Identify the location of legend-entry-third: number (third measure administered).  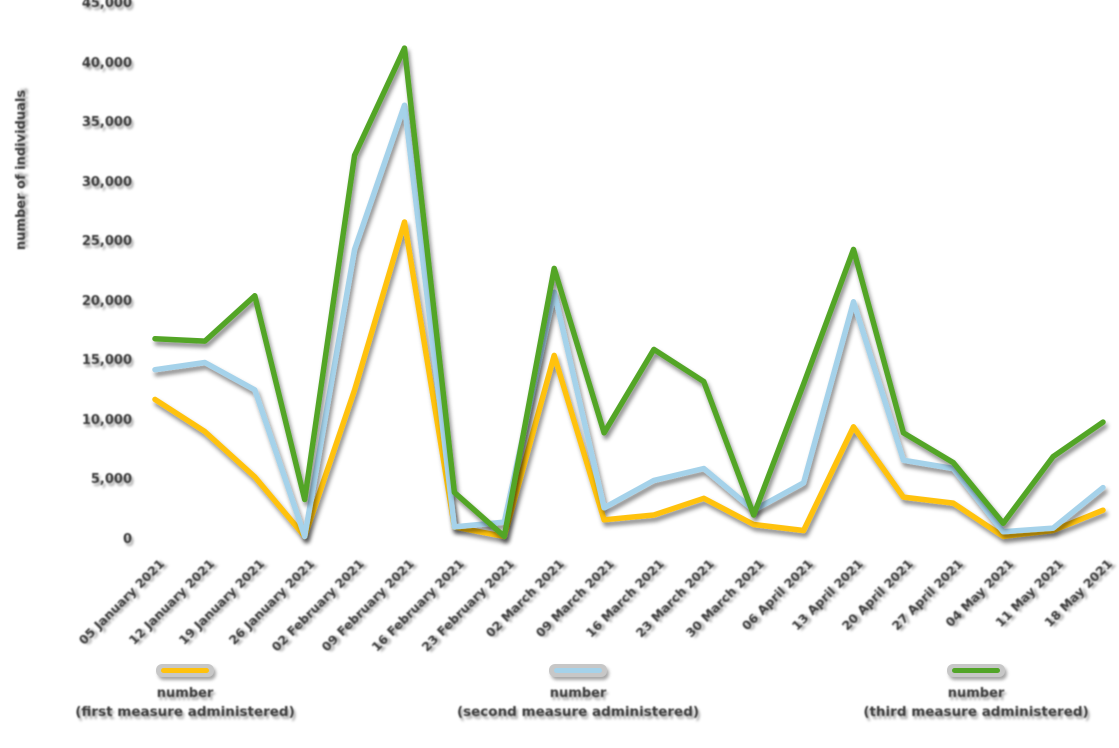
(972, 692).